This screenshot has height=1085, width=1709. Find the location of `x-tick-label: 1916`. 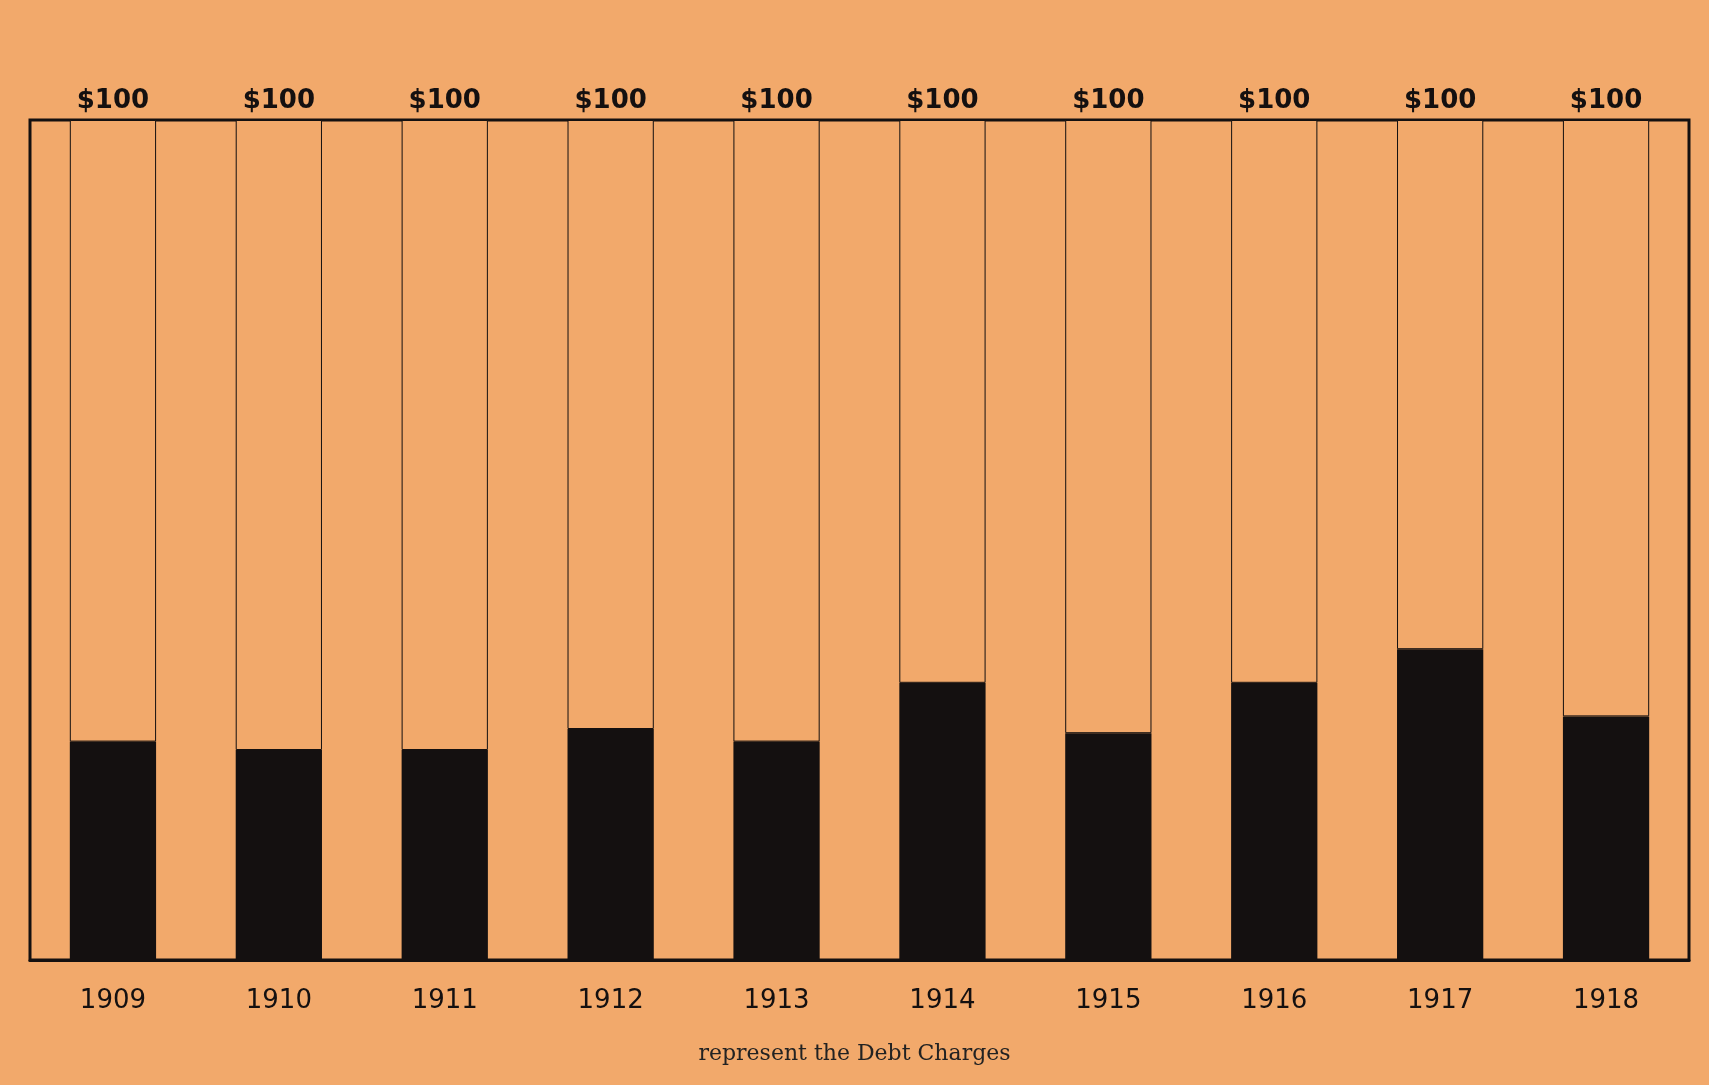

x-tick-label: 1916 is located at coordinates (1274, 999).